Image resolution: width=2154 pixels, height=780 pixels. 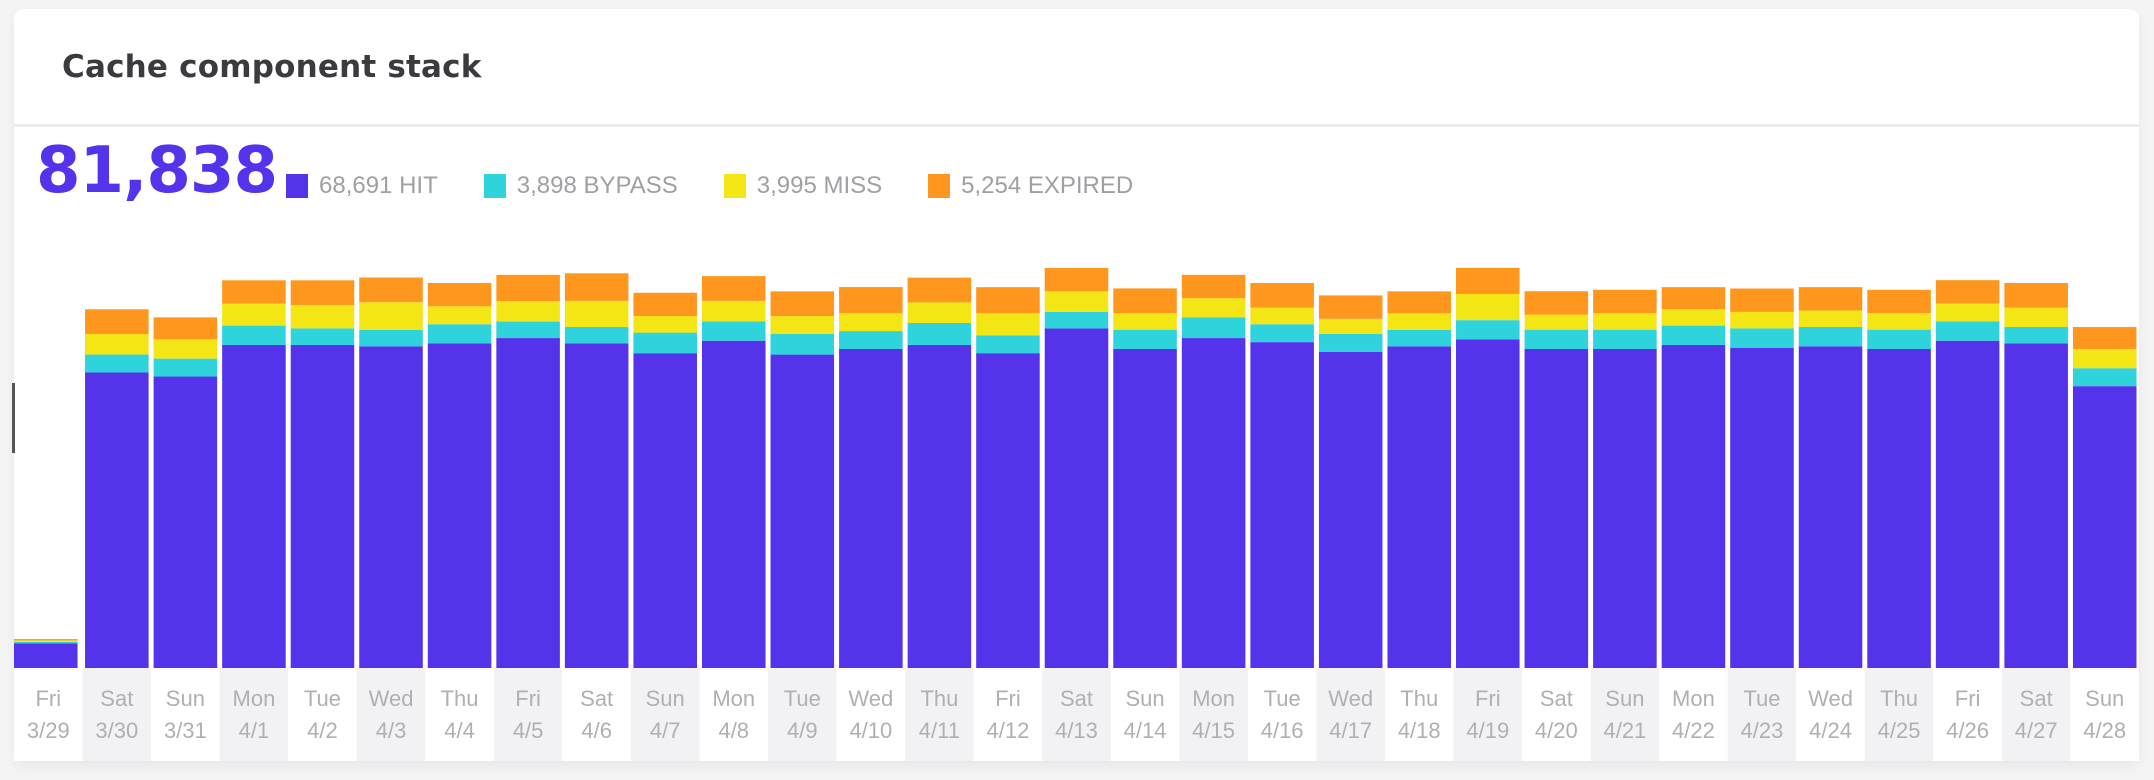 What do you see at coordinates (580, 186) in the screenshot?
I see `legend-item-bypass: 3,898 BYPASS` at bounding box center [580, 186].